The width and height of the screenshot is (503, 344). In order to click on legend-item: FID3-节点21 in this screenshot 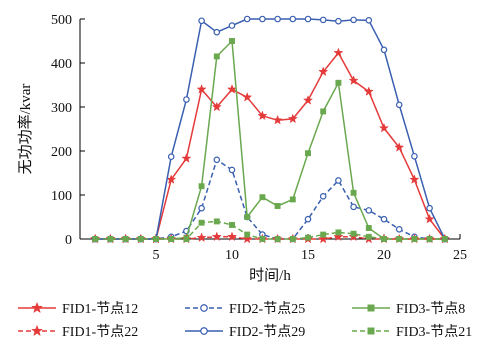, I will do `click(412, 332)`.